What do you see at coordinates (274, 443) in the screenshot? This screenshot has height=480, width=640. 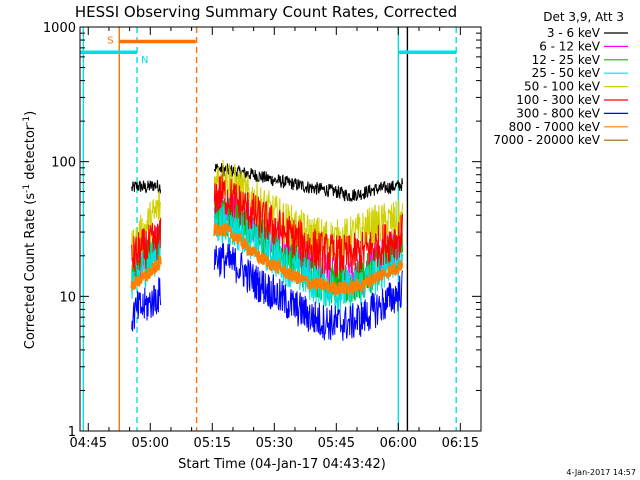 I see `x-tick-label: 05:30` at bounding box center [274, 443].